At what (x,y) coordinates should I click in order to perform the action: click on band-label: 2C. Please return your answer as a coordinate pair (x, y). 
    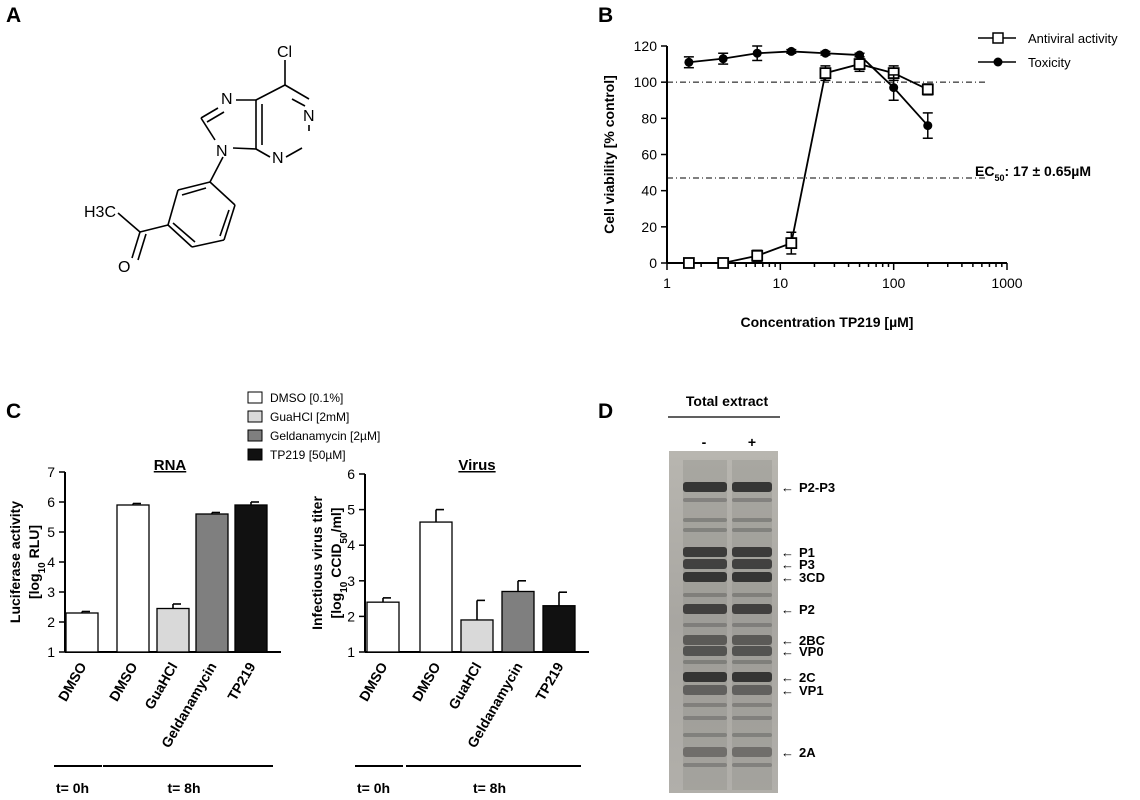
    Looking at the image, I should click on (807, 677).